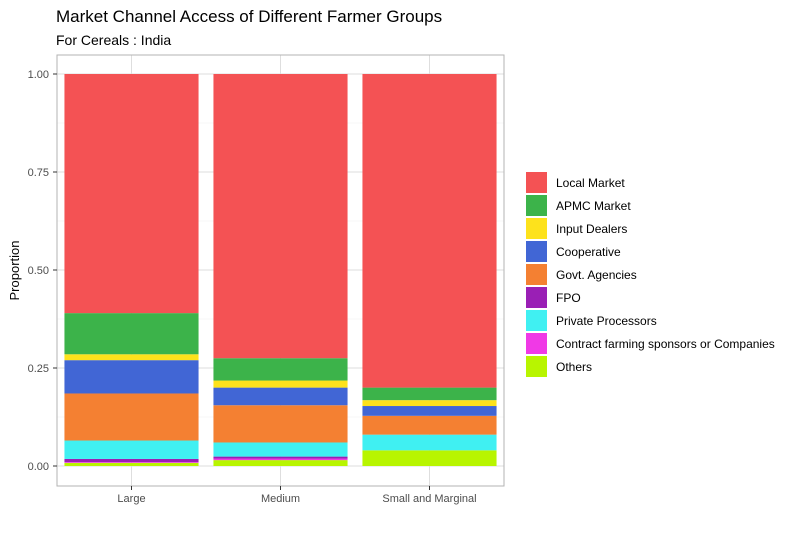 This screenshot has height=550, width=800. Describe the element at coordinates (588, 252) in the screenshot. I see `legend-label-cooperative: Cooperative` at that location.